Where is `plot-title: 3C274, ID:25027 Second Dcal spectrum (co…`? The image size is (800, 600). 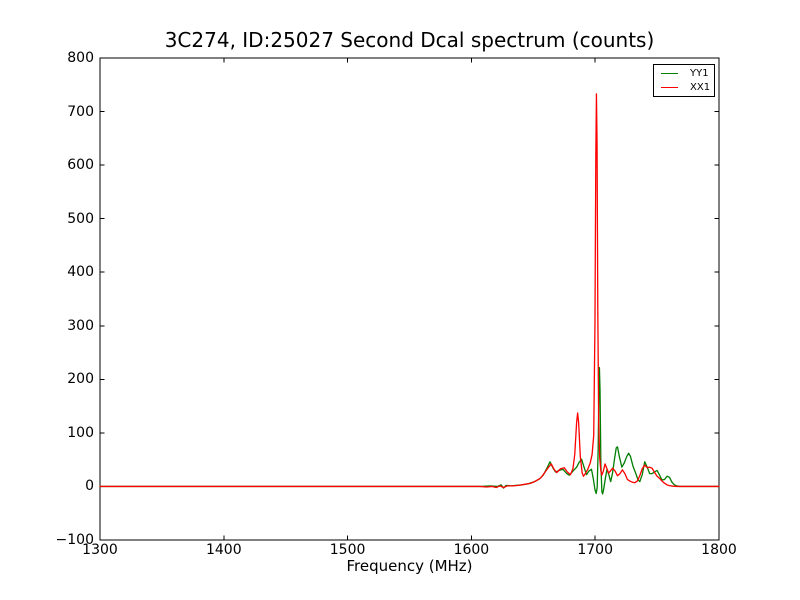 plot-title: 3C274, ID:25027 Second Dcal spectrum (co… is located at coordinates (409, 40).